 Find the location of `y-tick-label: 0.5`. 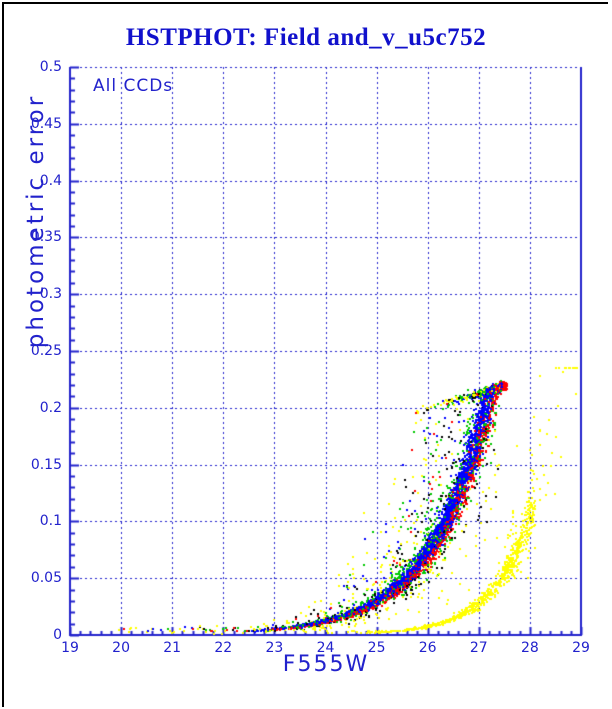

y-tick-label: 0.5 is located at coordinates (50, 67).